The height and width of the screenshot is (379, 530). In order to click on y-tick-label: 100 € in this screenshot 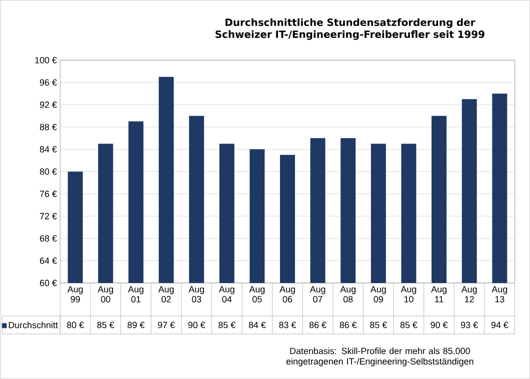, I will do `click(46, 60)`.